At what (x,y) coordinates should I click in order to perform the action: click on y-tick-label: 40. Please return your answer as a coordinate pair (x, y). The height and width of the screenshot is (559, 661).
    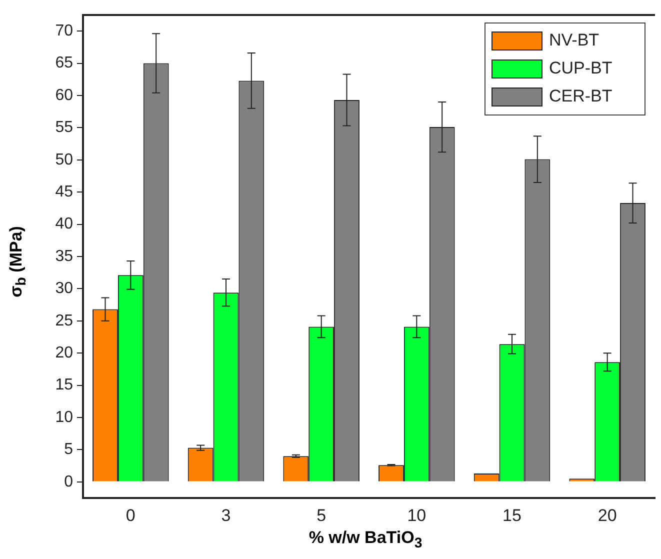
    Looking at the image, I should click on (64, 224).